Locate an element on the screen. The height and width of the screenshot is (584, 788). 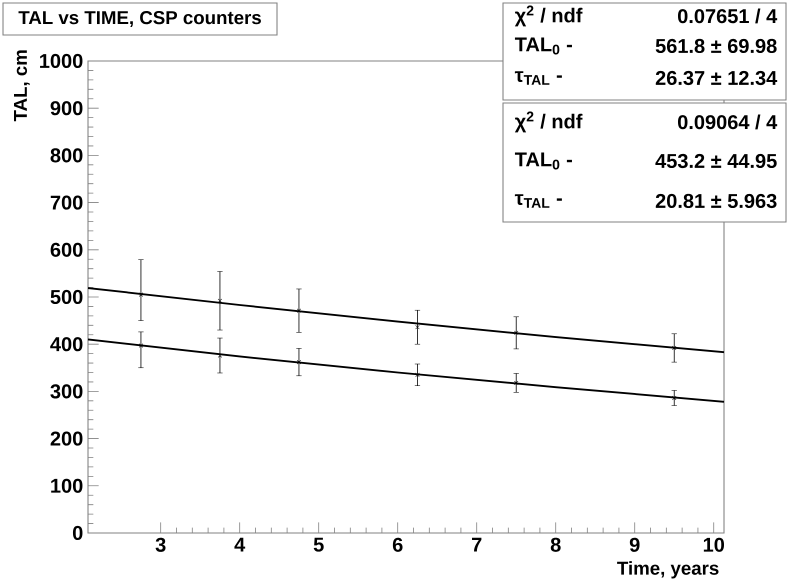
y-tick-label: 800 is located at coordinates (66, 155).